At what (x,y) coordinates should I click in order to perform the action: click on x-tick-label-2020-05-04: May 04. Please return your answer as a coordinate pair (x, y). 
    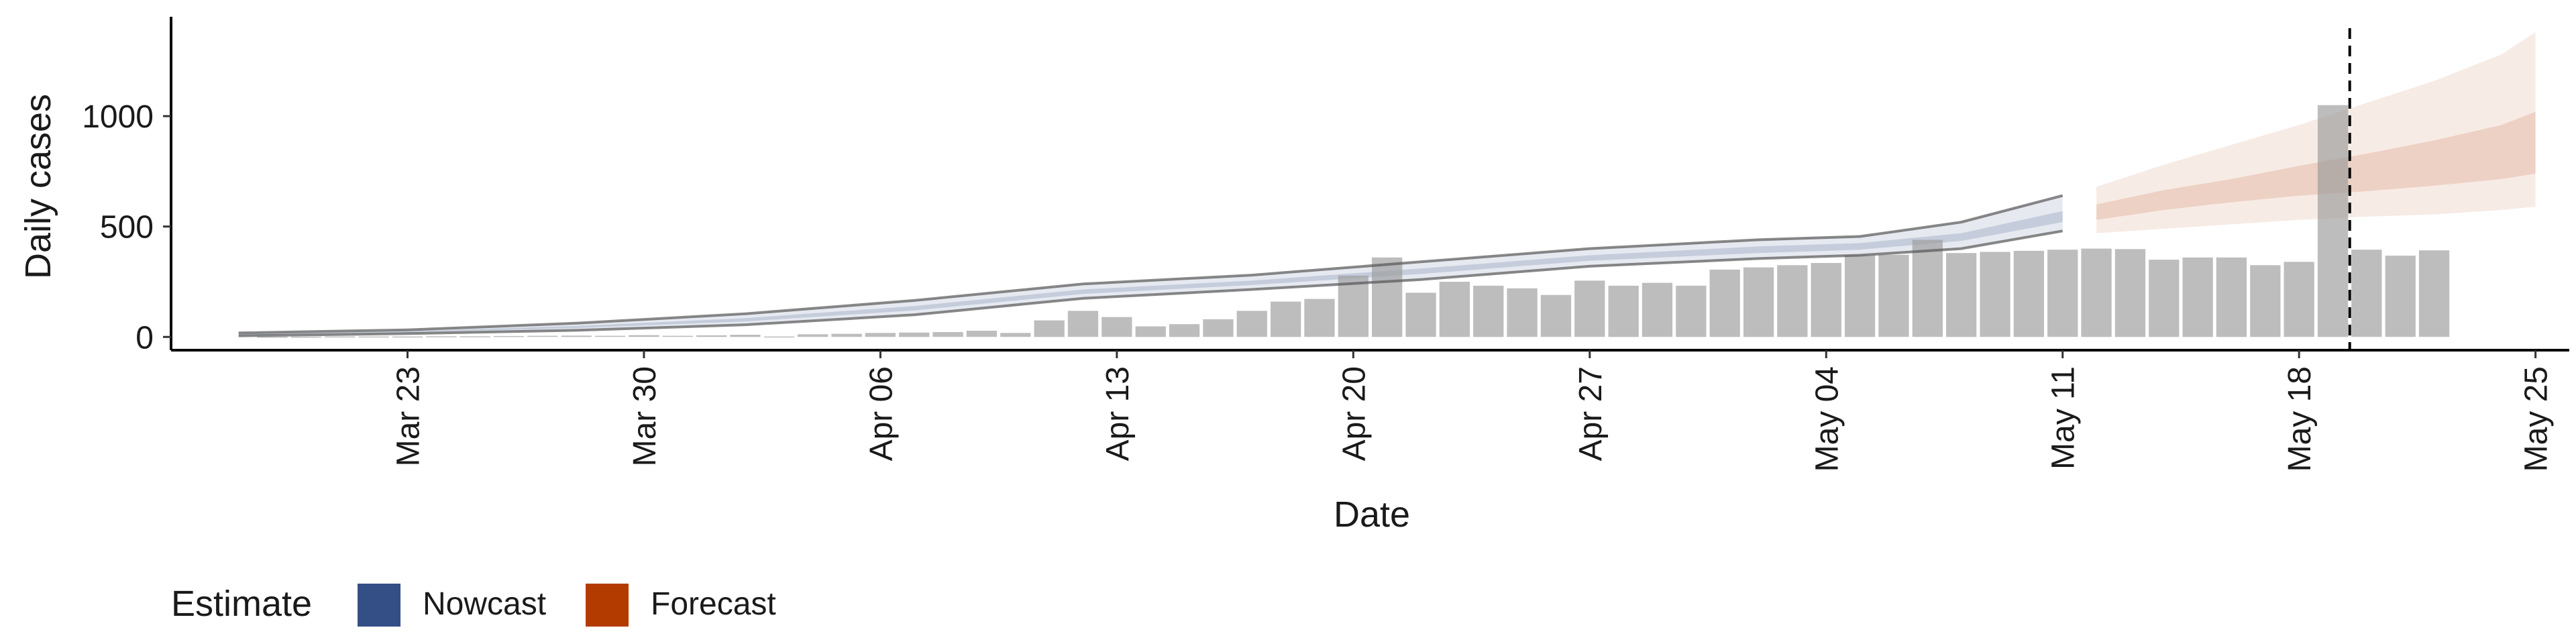
    Looking at the image, I should click on (1827, 419).